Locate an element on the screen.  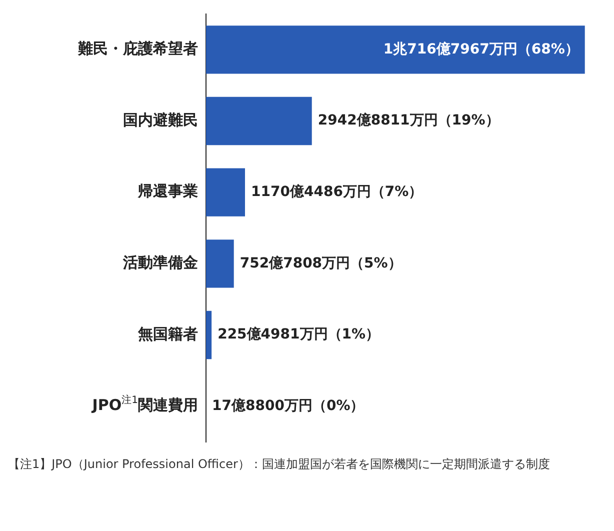
data-label: 17億8800万円（0%） is located at coordinates (288, 405).